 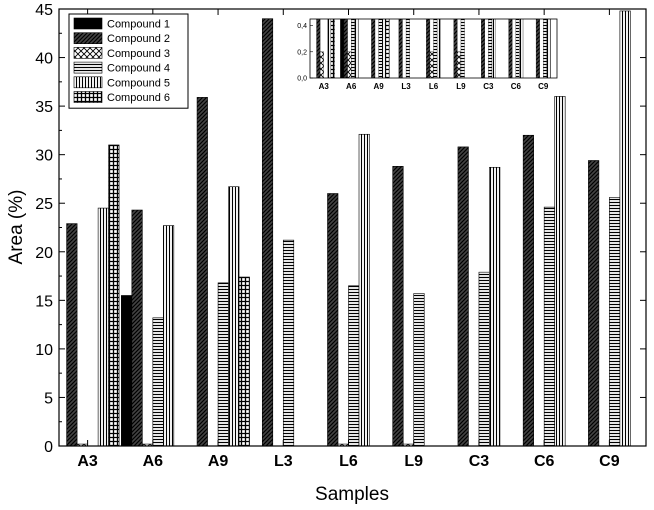 I want to click on bar-compound-4-c6, so click(x=549, y=326).